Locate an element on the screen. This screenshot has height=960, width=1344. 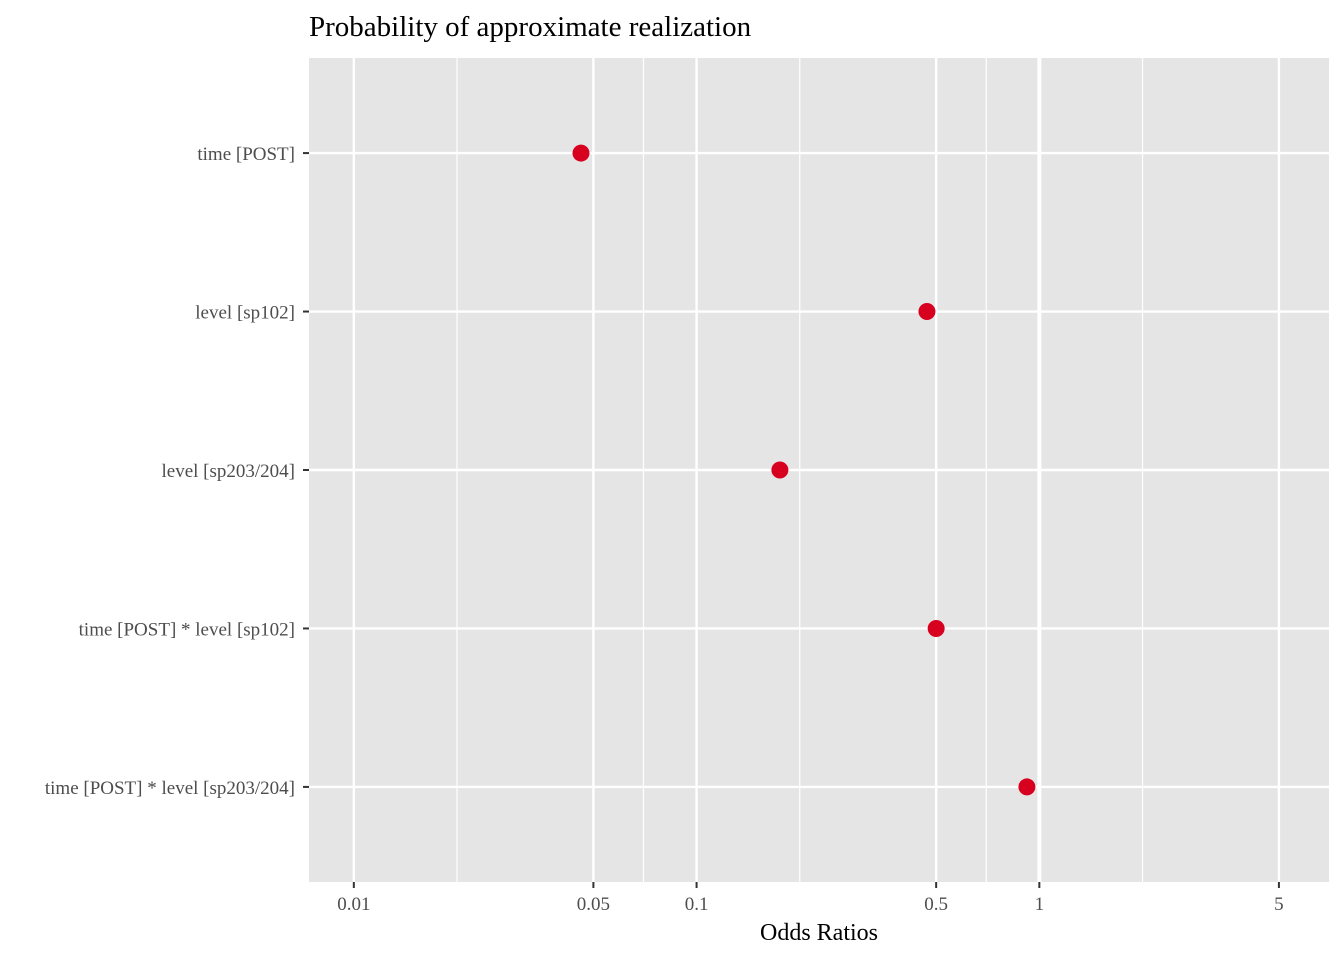
y-tick-label: level [sp203/204] is located at coordinates (228, 471).